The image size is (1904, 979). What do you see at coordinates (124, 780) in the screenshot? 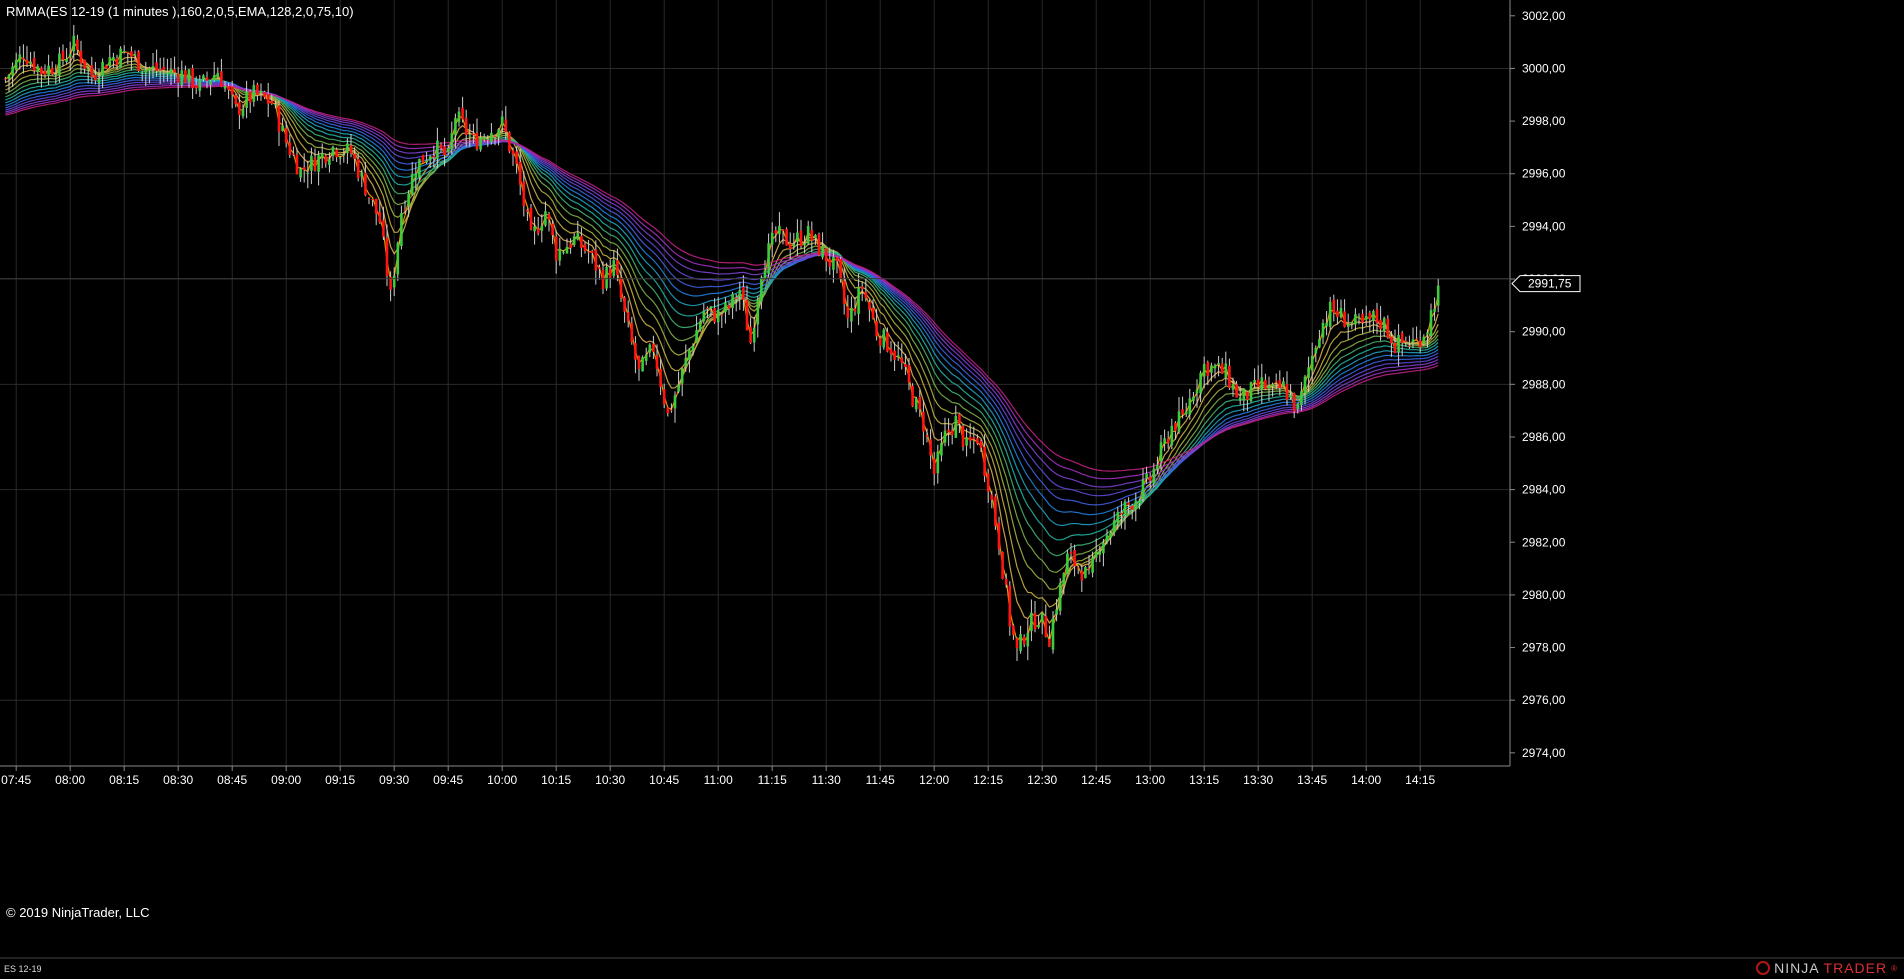
I see `x-tick-label: 08:15` at bounding box center [124, 780].